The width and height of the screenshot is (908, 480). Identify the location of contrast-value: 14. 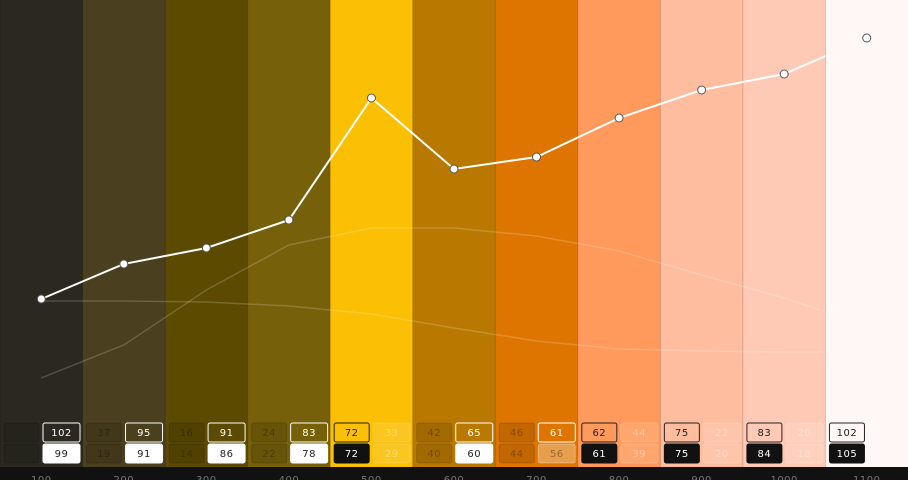
(187, 454).